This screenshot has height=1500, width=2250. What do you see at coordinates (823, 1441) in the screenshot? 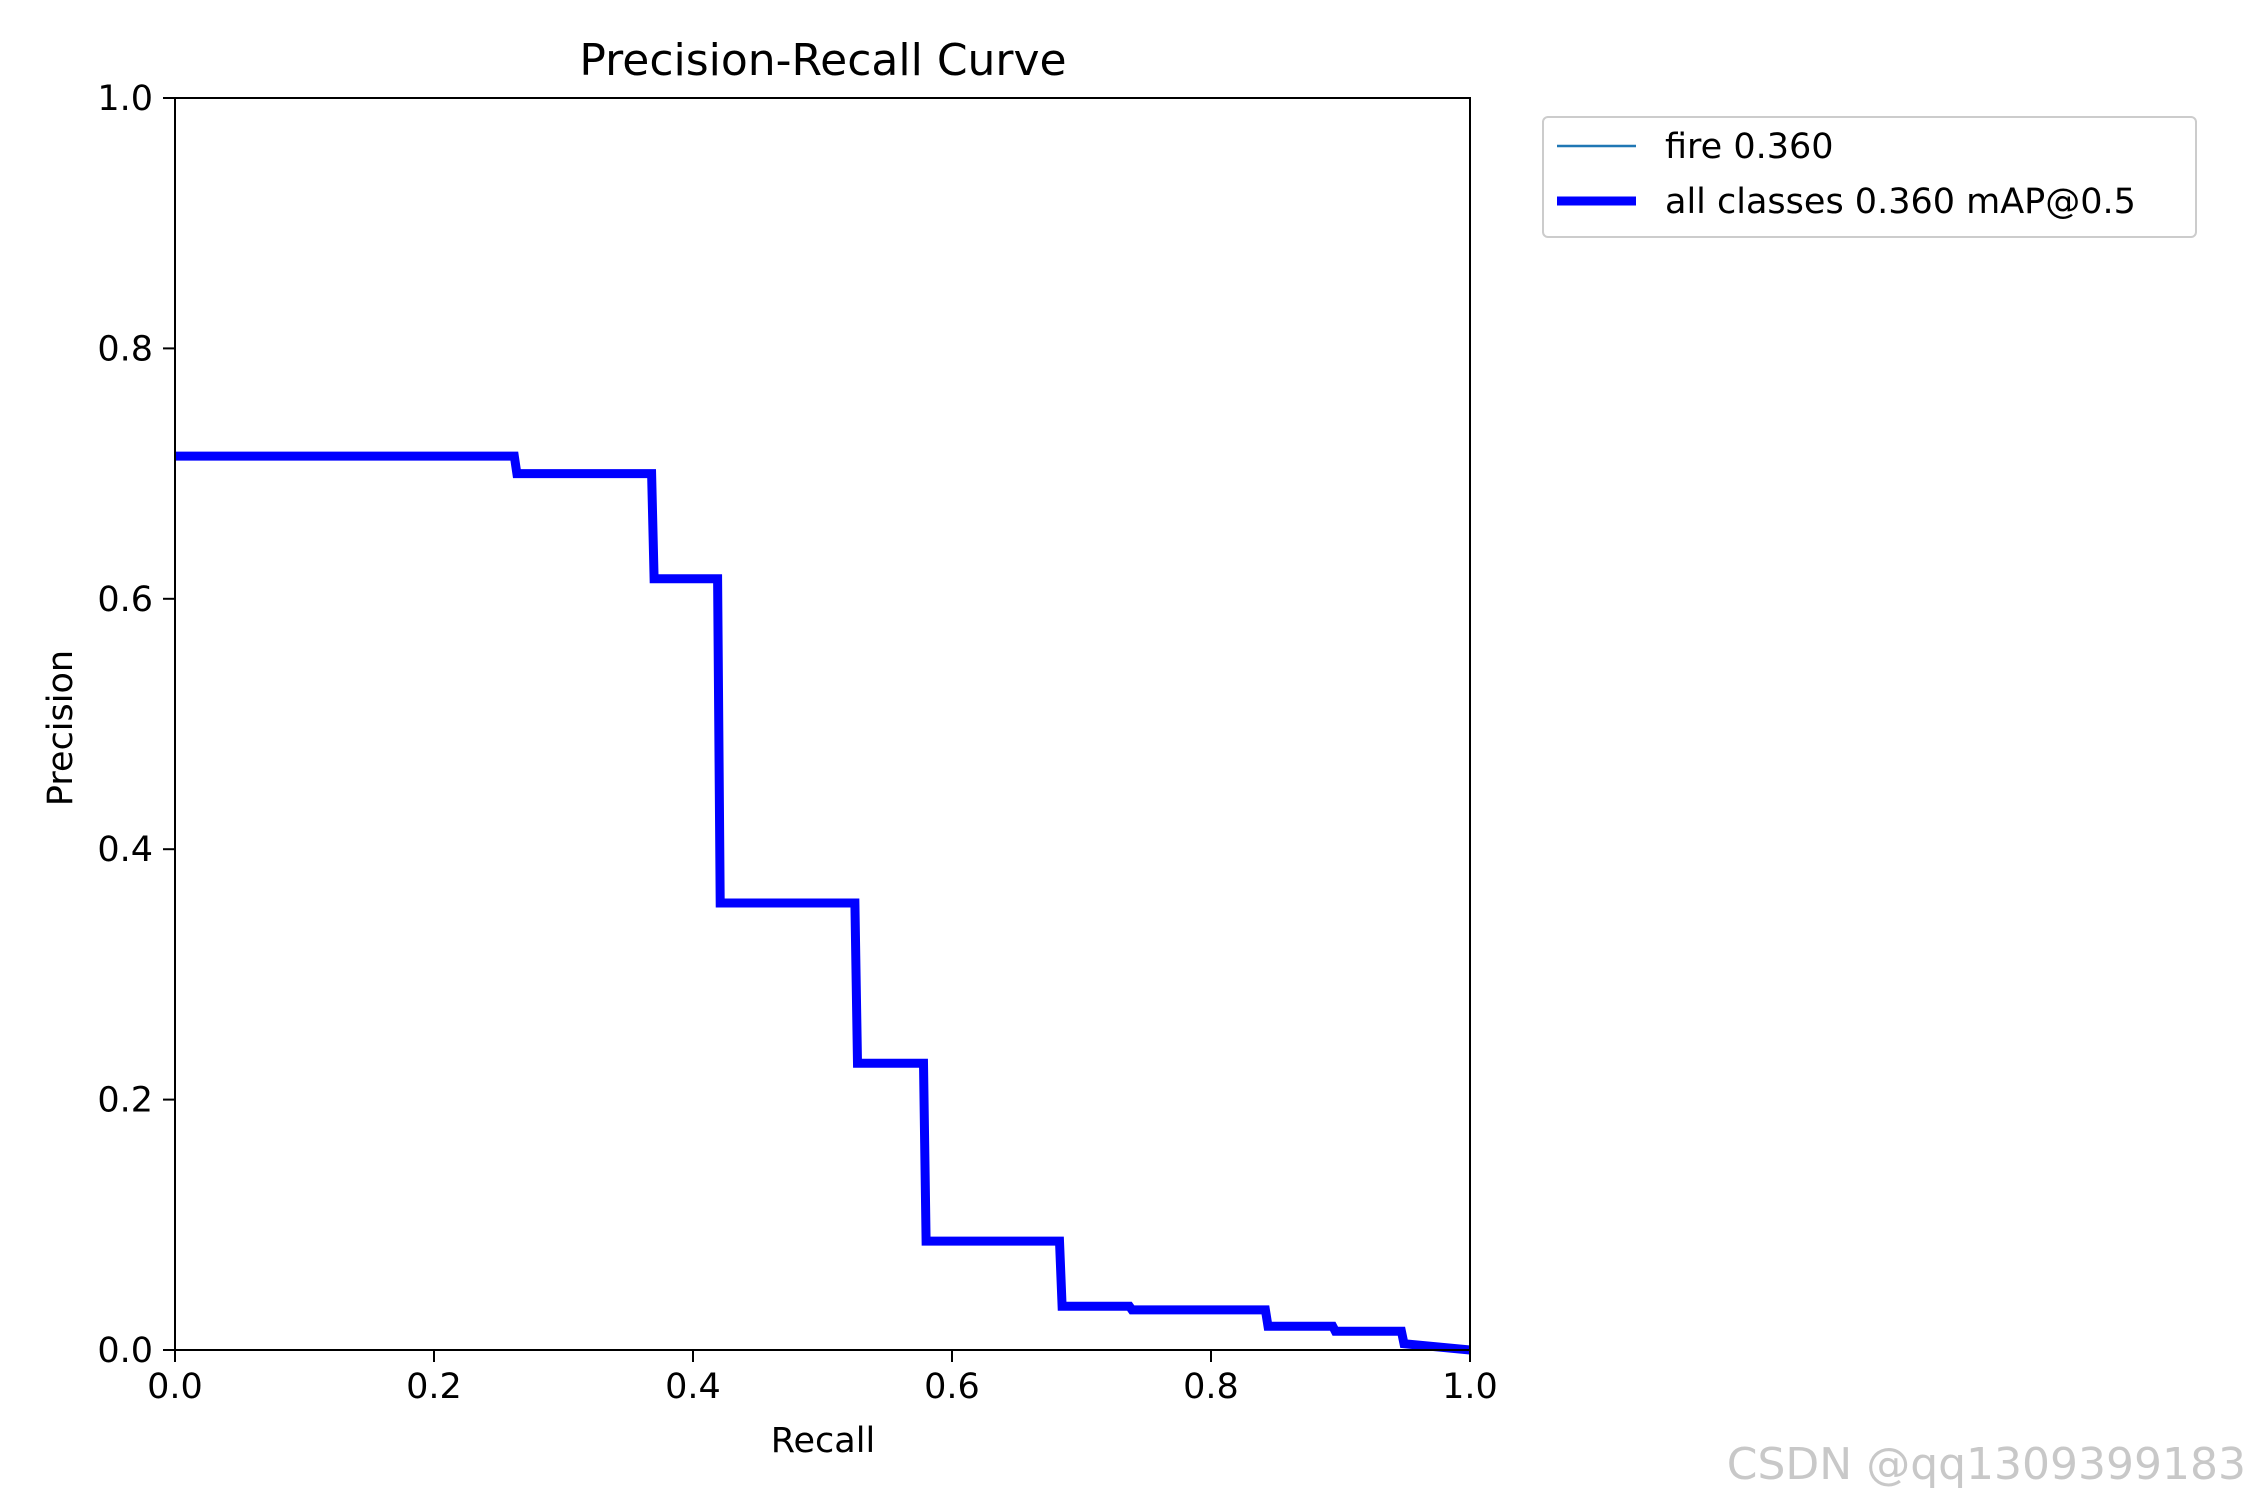
I see `x-axis-label: Recall` at bounding box center [823, 1441].